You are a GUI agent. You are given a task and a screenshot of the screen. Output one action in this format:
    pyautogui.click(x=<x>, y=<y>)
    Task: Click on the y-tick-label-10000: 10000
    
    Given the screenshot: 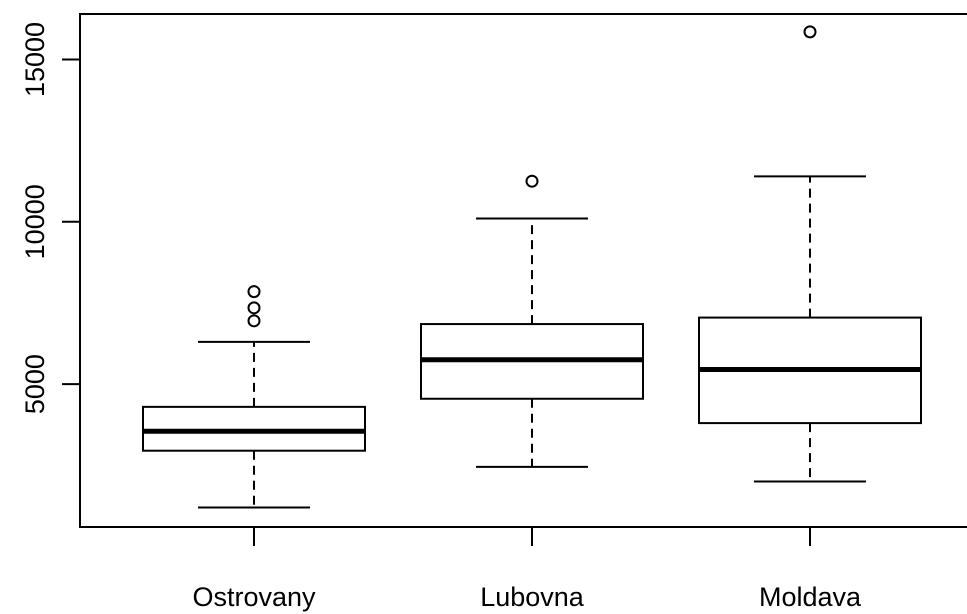 What is the action you would take?
    pyautogui.click(x=35, y=221)
    